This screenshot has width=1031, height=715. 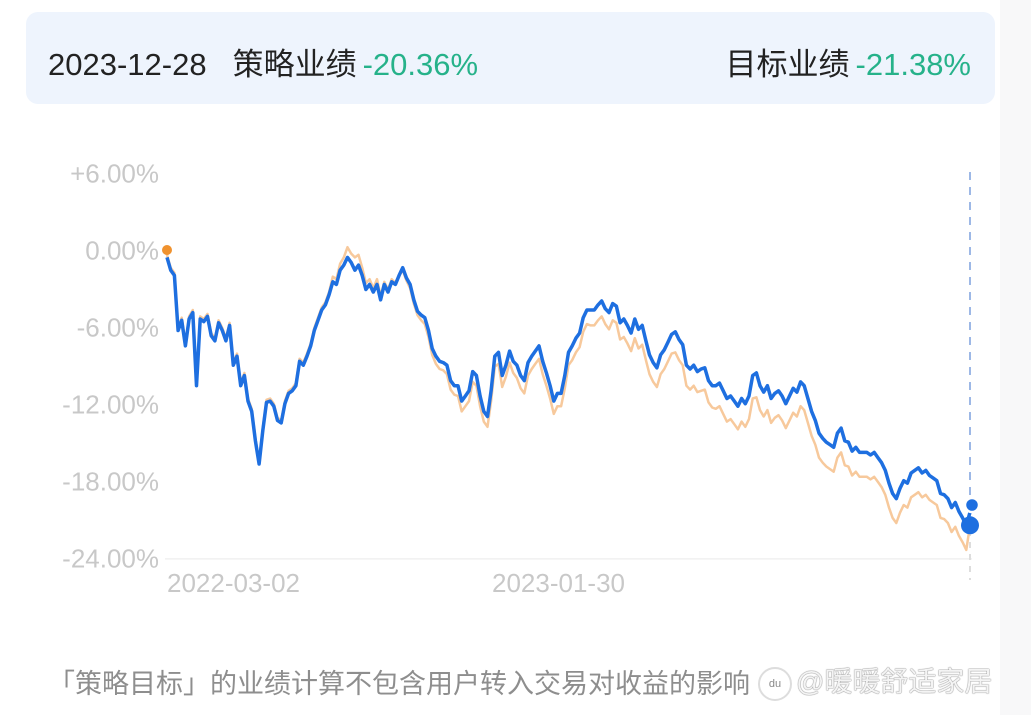 What do you see at coordinates (167, 250) in the screenshot?
I see `start-point-marker` at bounding box center [167, 250].